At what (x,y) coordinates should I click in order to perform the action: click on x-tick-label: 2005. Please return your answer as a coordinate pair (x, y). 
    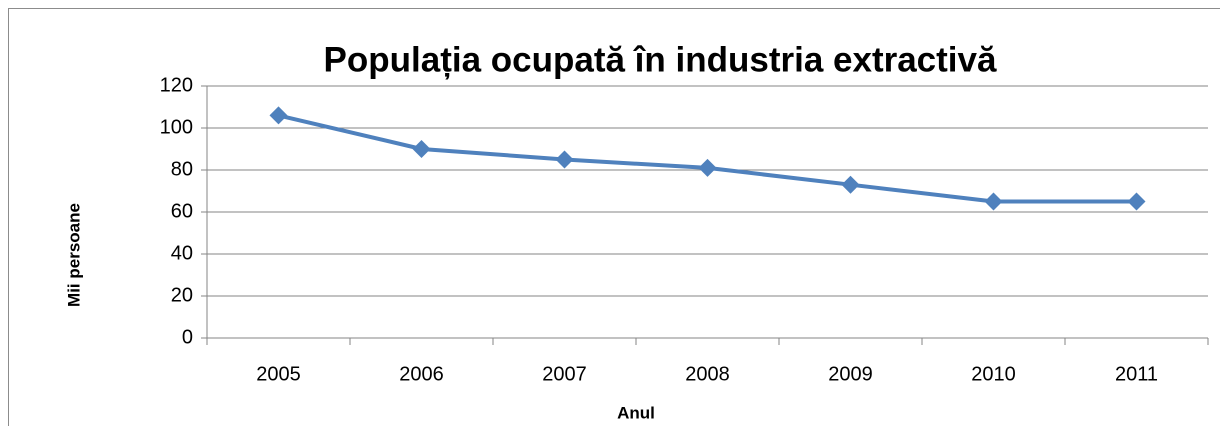
    Looking at the image, I should click on (278, 374).